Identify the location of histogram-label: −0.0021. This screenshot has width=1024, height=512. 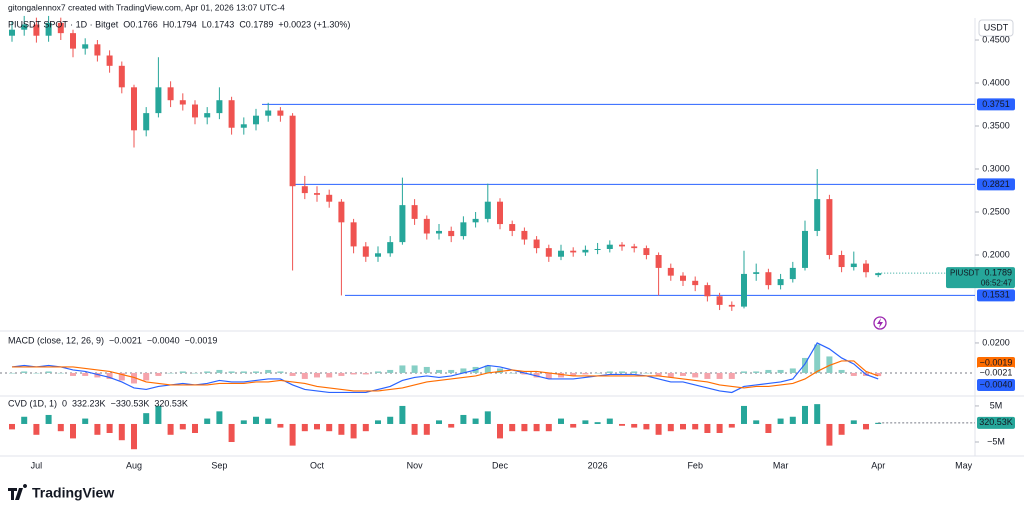
(996, 372).